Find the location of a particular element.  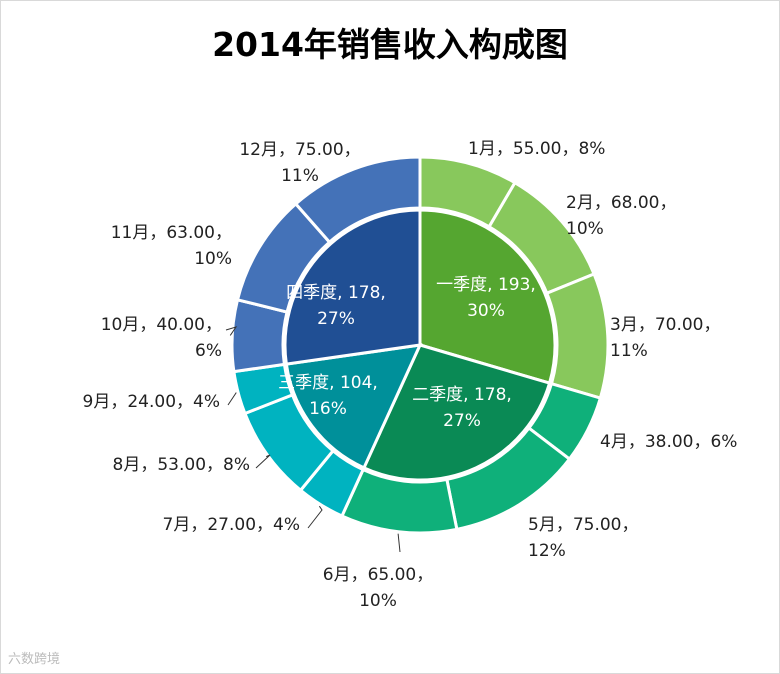

watermark-text: 六数跨境 is located at coordinates (34, 659).